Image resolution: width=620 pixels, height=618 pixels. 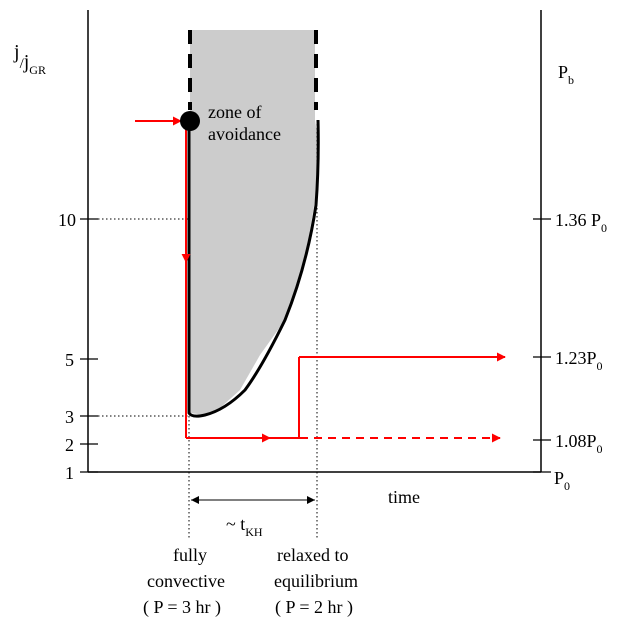 I want to click on zone-label-line1: zone of, so click(x=234, y=112).